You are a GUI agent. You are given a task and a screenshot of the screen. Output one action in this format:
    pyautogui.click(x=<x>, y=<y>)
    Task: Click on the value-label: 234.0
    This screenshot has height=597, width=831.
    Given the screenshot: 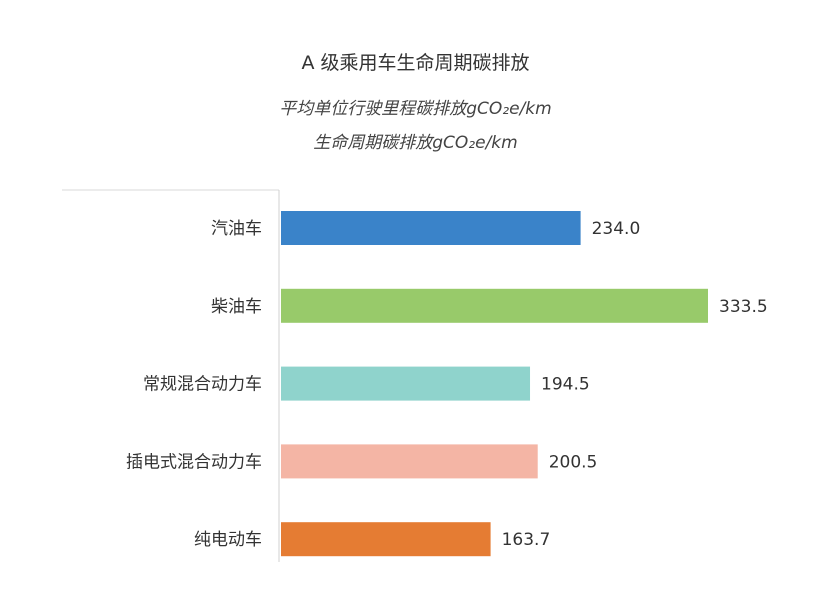 What is the action you would take?
    pyautogui.click(x=616, y=229)
    